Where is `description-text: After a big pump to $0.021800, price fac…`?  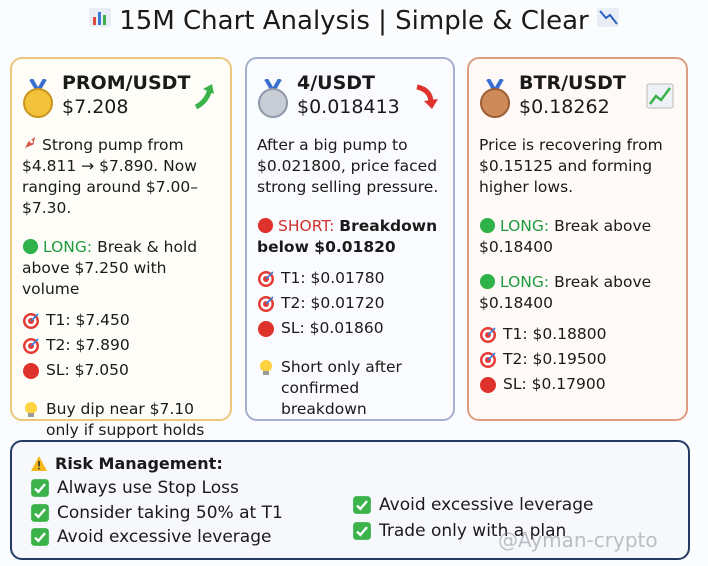
description-text: After a big pump to $0.021800, price fac… is located at coordinates (348, 166).